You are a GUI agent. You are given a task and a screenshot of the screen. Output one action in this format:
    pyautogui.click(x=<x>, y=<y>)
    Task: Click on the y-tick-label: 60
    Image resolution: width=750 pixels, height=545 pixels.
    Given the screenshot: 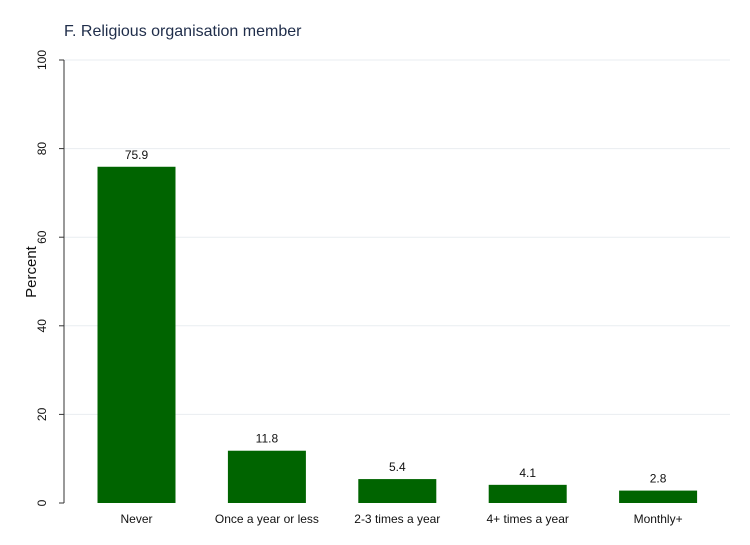 What is the action you would take?
    pyautogui.click(x=42, y=237)
    